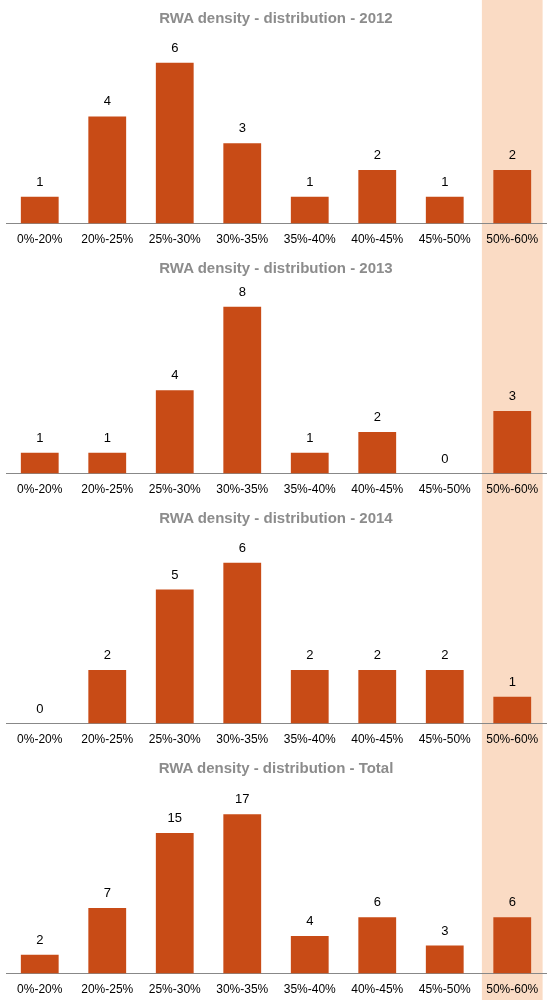 This screenshot has height=1001, width=552. I want to click on chart-title: RWA density - distribution - Total, so click(276, 768).